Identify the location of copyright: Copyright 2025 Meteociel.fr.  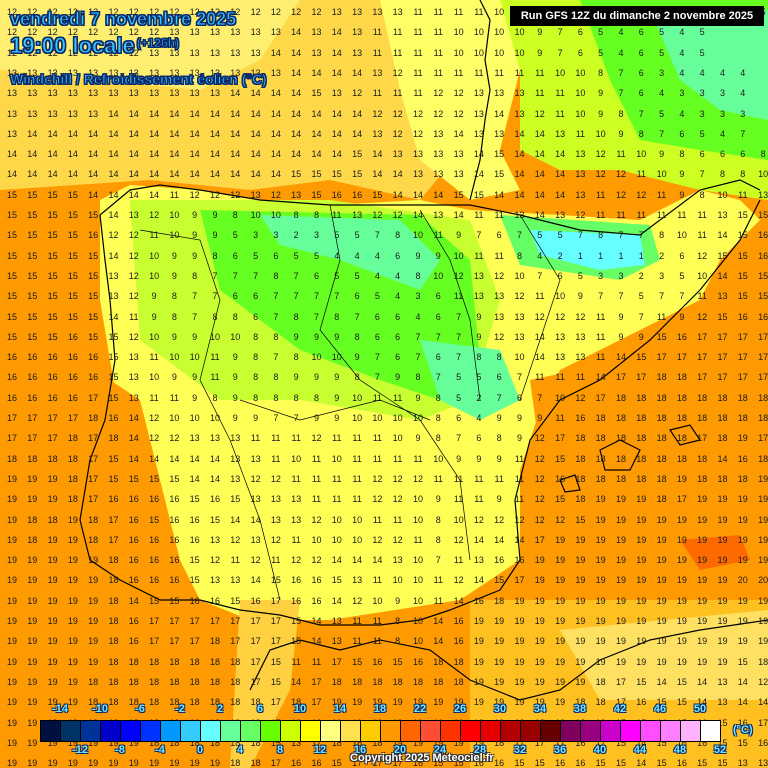
(422, 758).